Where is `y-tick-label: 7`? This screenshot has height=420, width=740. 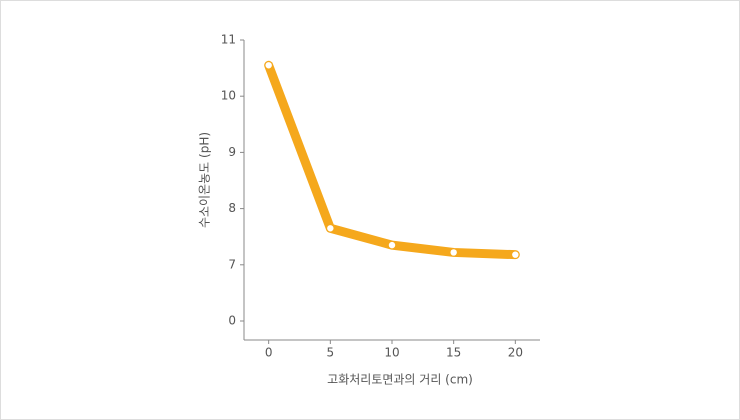
y-tick-label: 7 is located at coordinates (232, 264).